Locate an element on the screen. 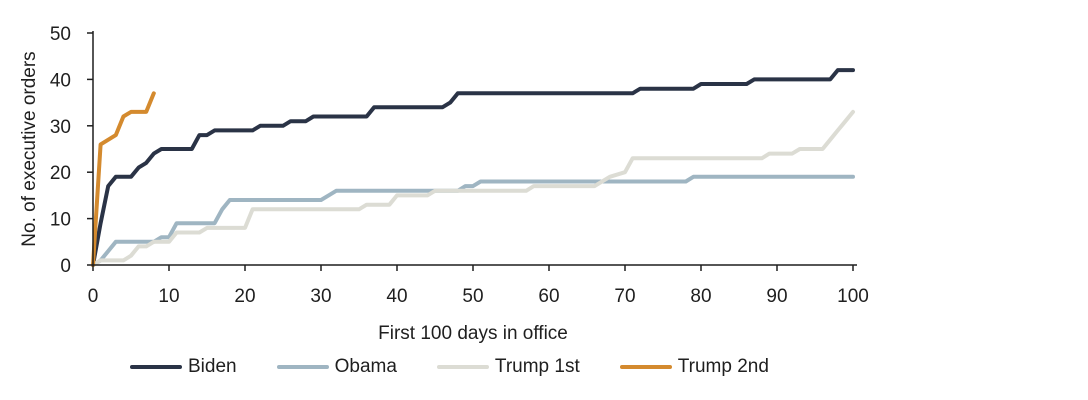 This screenshot has width=1088, height=400. y-tick-label: 10 is located at coordinates (60, 220).